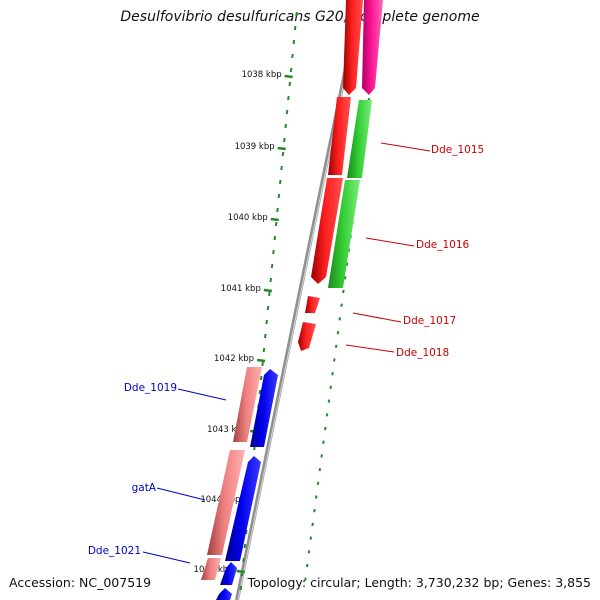 The height and width of the screenshot is (600, 600). Describe the element at coordinates (150, 388) in the screenshot. I see `gene-label: Dde_1019` at that location.